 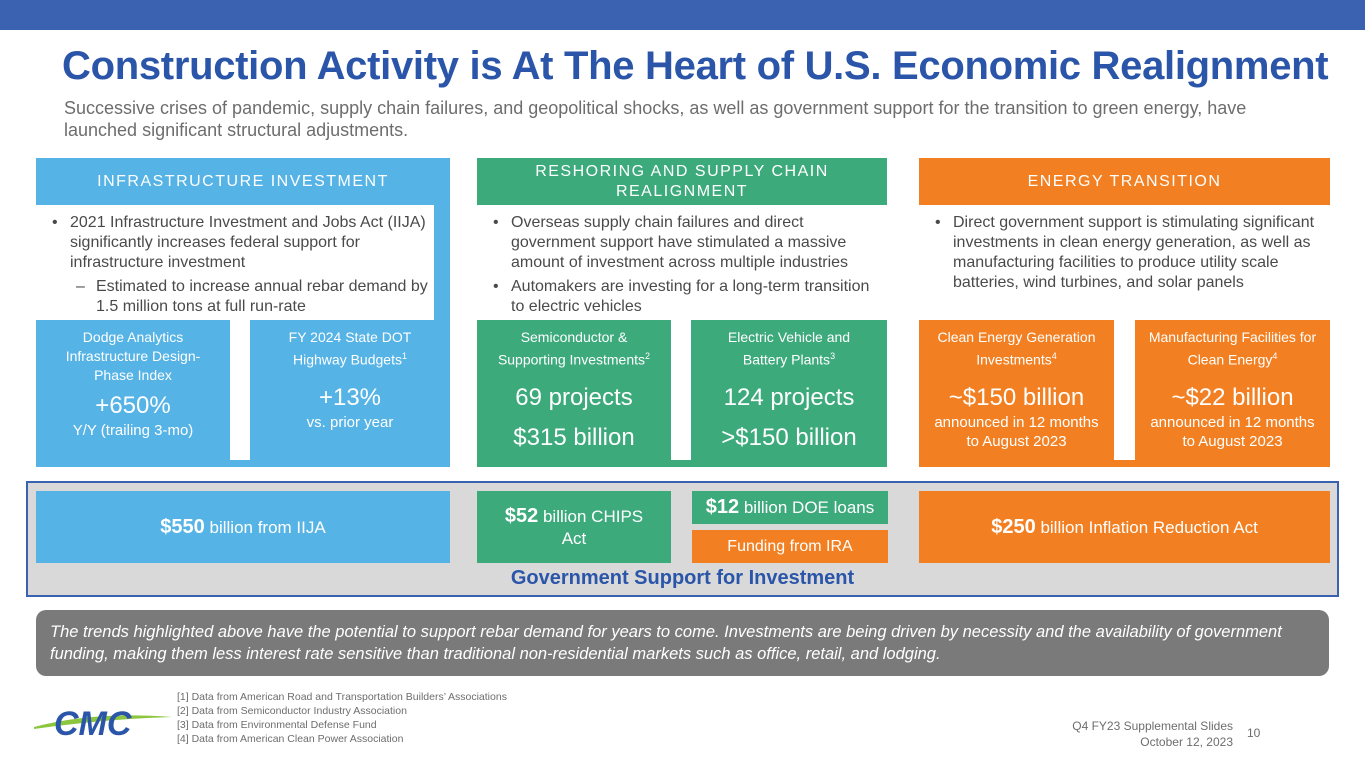 I want to click on stat-label: Clean Energy Generation Investments, so click(x=1016, y=348).